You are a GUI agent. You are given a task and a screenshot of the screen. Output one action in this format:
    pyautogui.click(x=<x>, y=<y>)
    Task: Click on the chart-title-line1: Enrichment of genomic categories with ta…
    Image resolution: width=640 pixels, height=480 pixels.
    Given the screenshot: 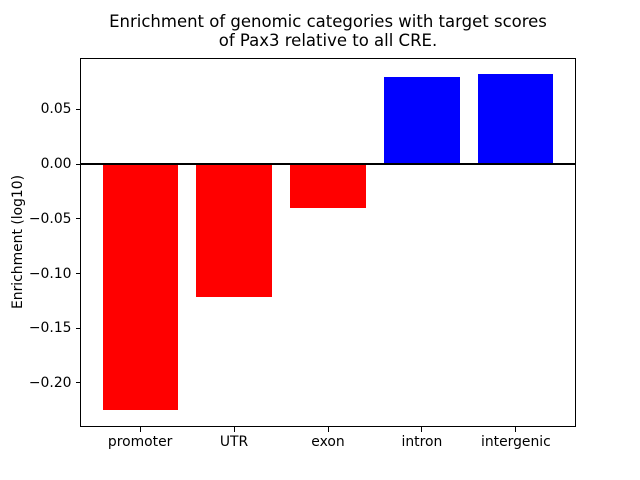 What is the action you would take?
    pyautogui.click(x=328, y=21)
    